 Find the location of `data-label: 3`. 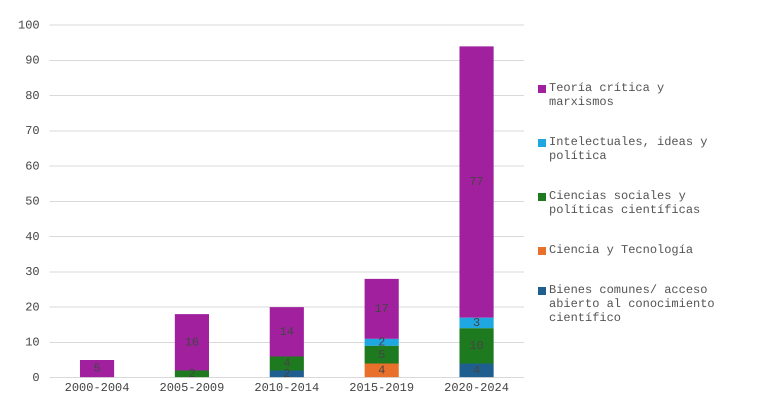

data-label: 3 is located at coordinates (476, 323).